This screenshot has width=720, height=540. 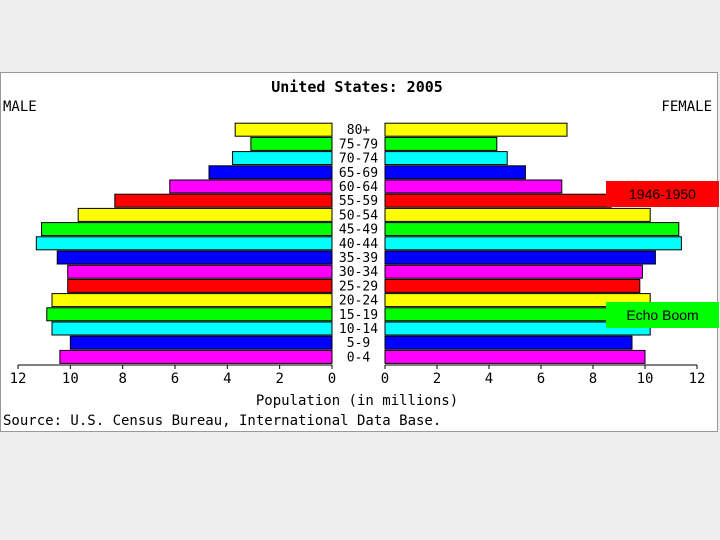 I want to click on male-tick-label-12: 12, so click(x=18, y=379).